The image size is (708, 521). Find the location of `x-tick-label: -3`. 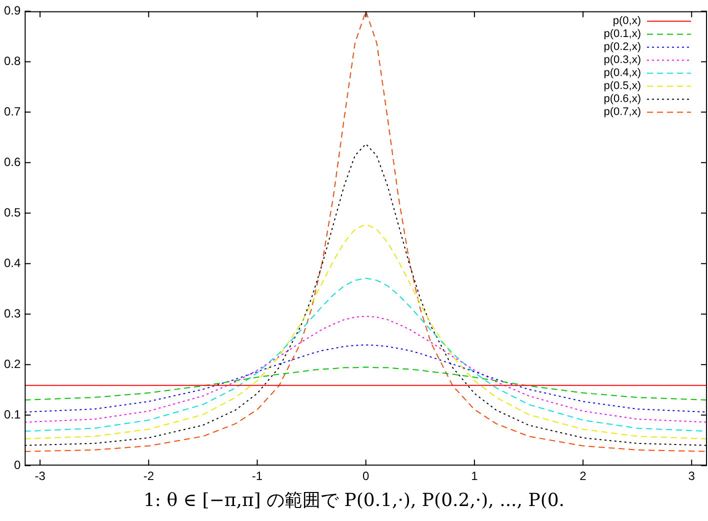

x-tick-label: -3 is located at coordinates (40, 476).